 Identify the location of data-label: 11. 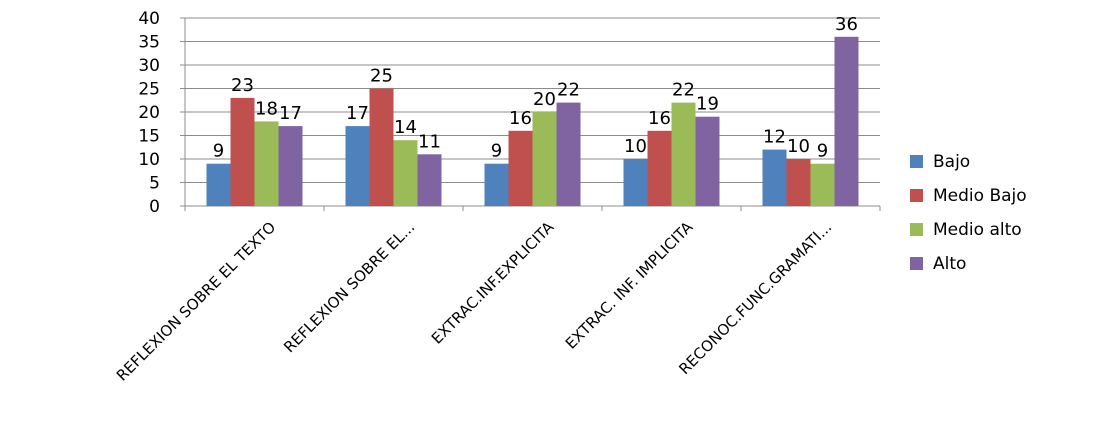
(429, 141).